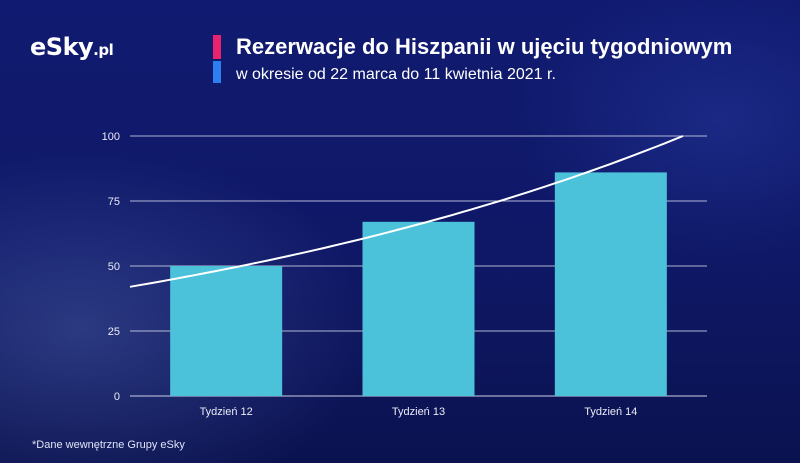  Describe the element at coordinates (114, 332) in the screenshot. I see `y-tick-label: 25` at that location.